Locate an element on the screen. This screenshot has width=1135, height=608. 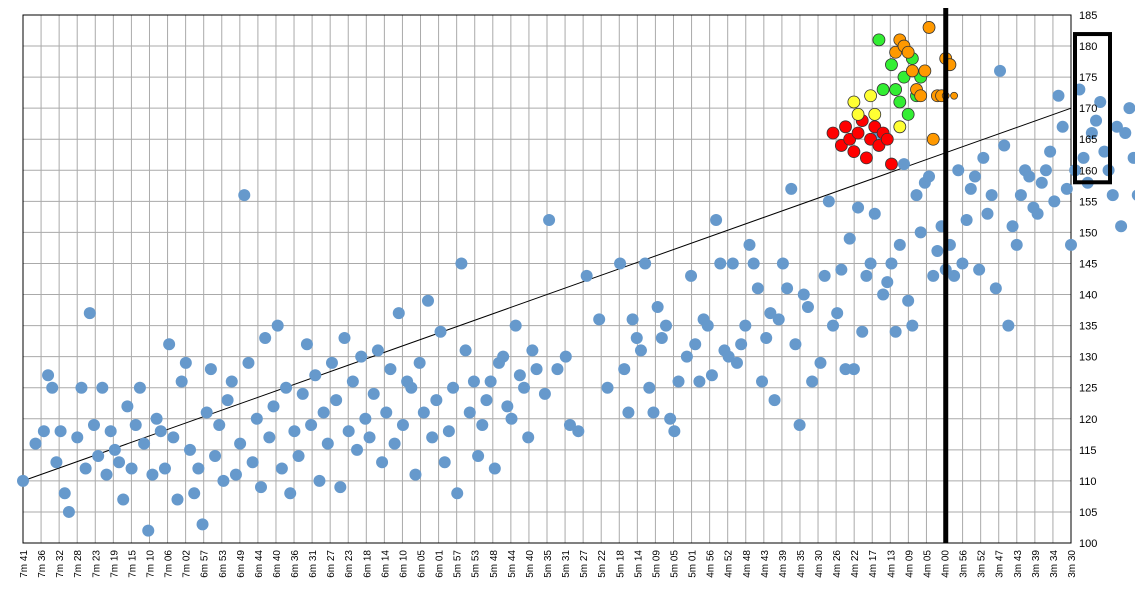
x-tick-label: 6m 23 is located at coordinates (349, 564).